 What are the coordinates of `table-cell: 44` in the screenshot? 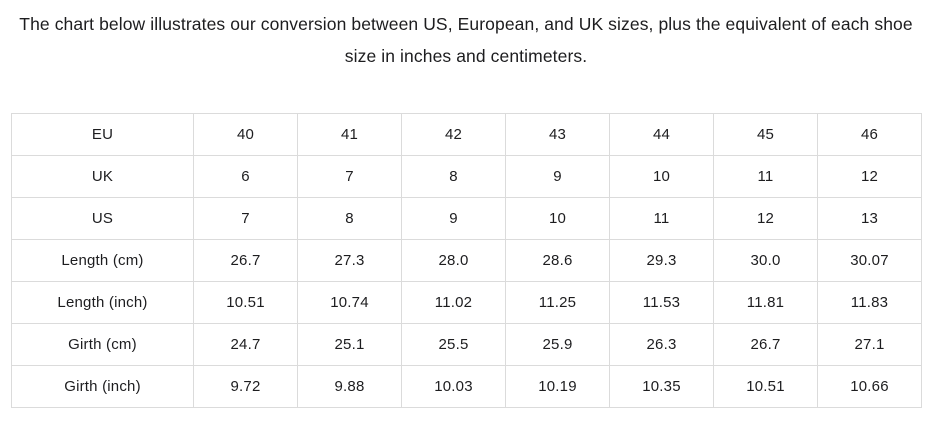 It's located at (661, 134).